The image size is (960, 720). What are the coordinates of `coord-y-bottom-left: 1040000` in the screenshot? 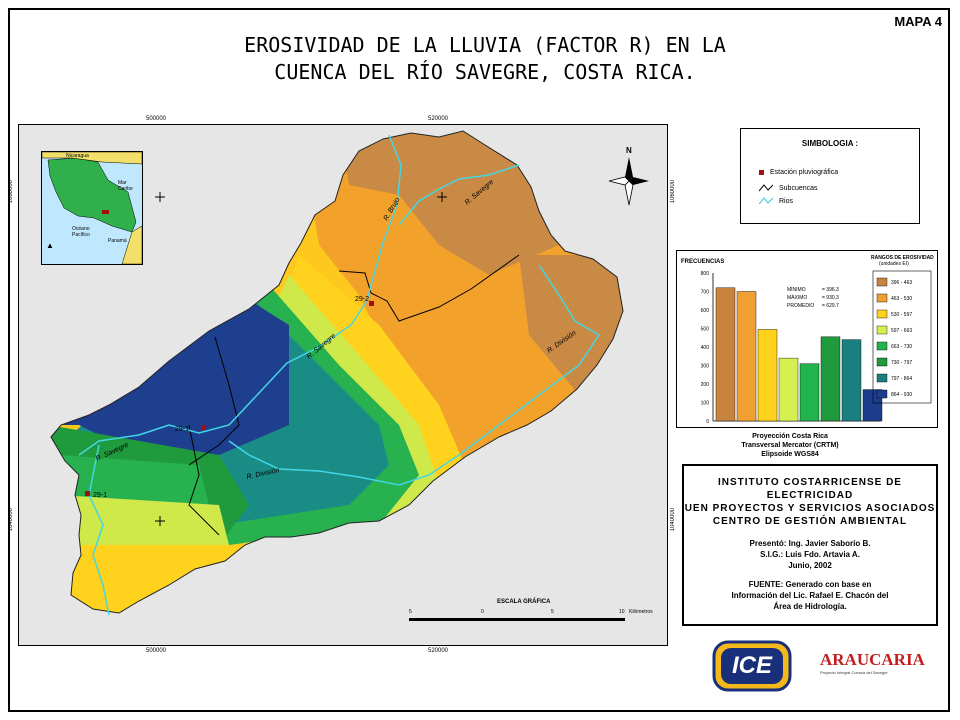 It's located at (11, 520).